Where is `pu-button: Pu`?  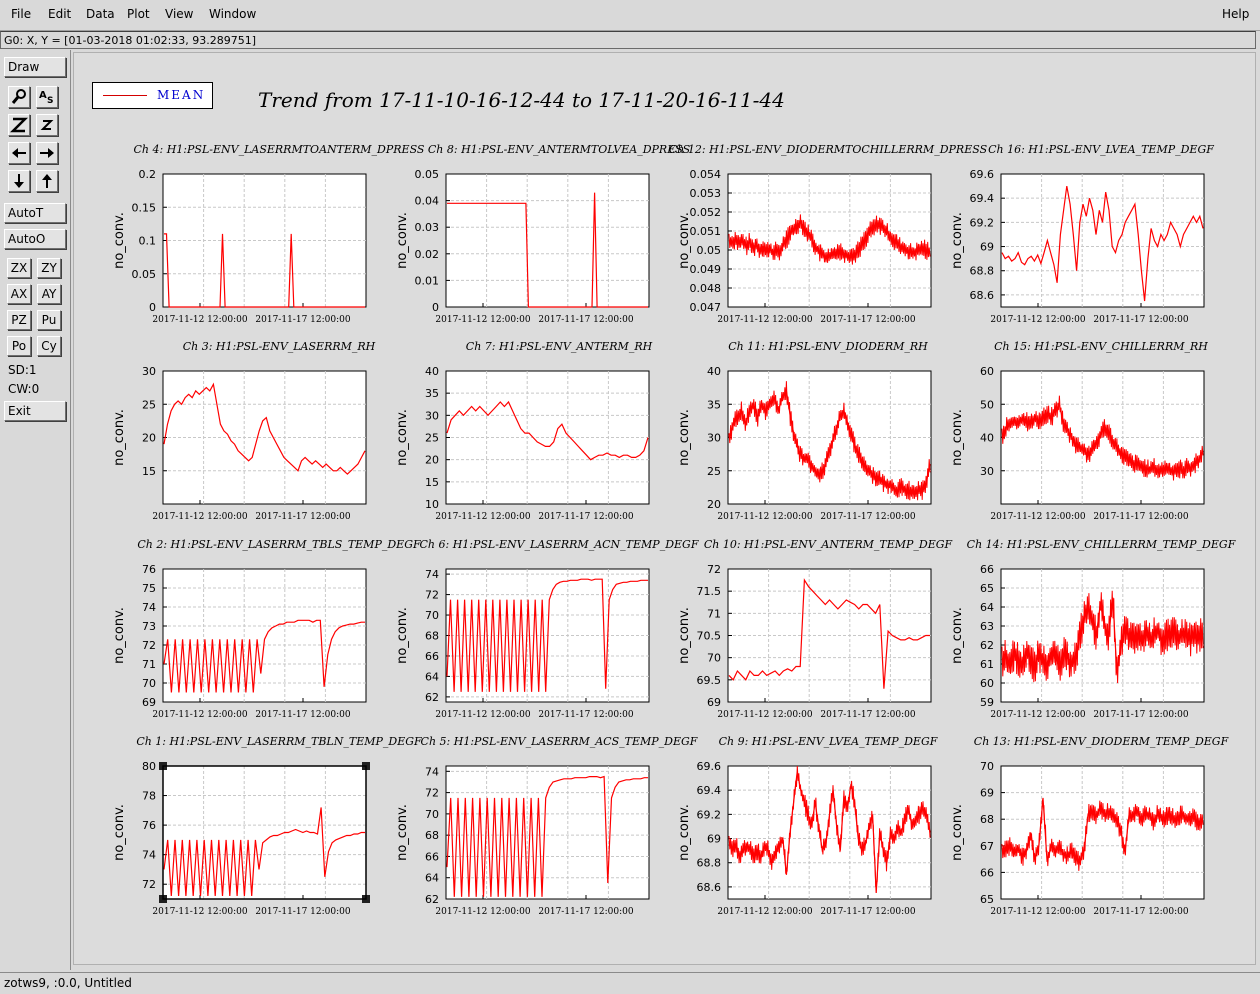
pu-button: Pu is located at coordinates (49, 320).